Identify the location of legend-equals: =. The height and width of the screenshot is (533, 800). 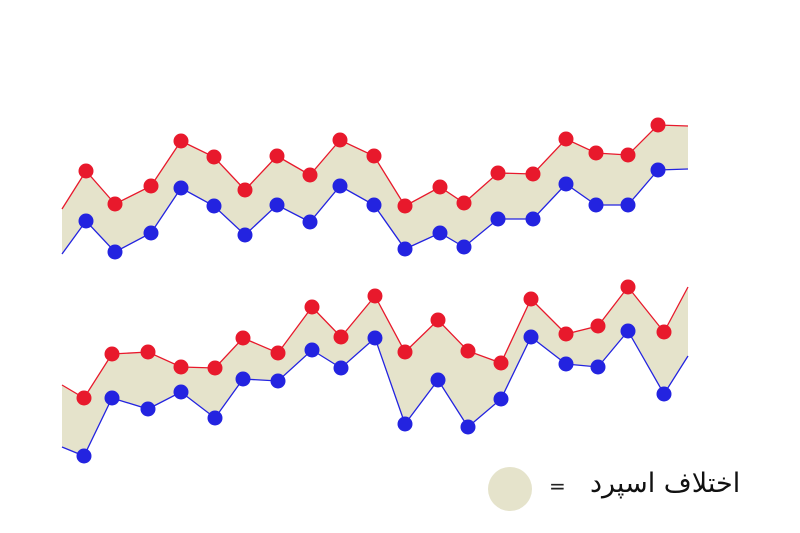
(557, 486).